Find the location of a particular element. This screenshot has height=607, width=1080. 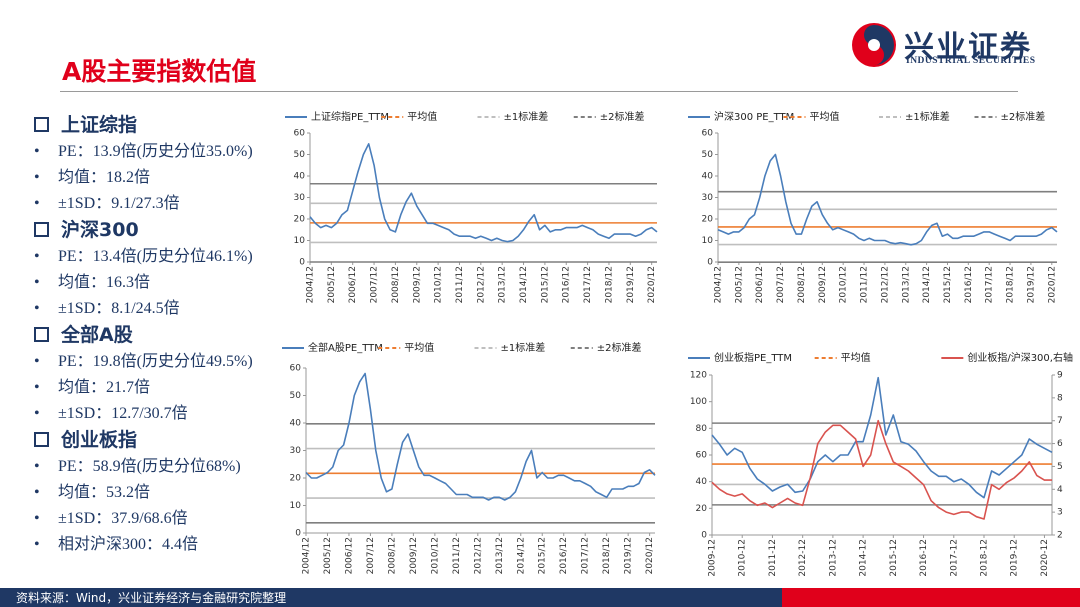

bullet-item: • ±1SD：8.1/24.5倍 is located at coordinates (153, 309).